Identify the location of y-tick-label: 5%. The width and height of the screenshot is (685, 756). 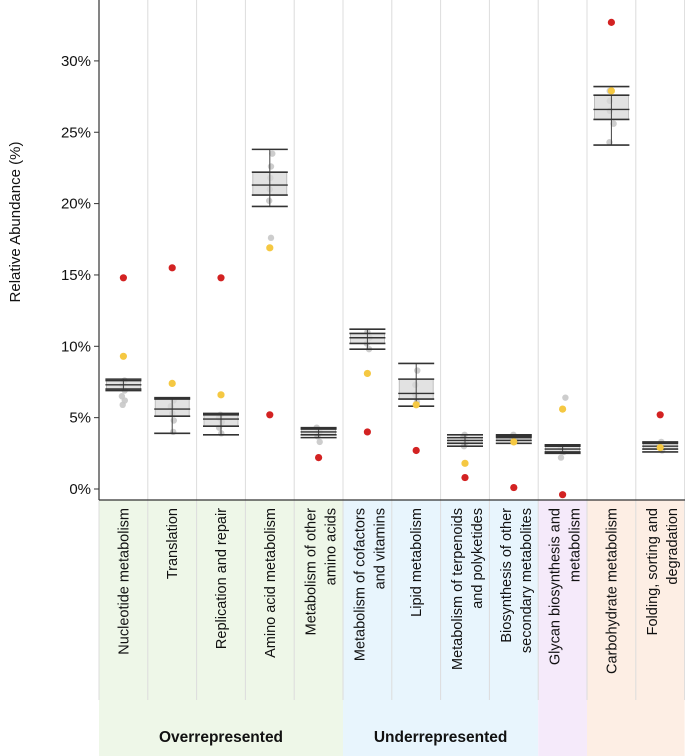
(80, 418).